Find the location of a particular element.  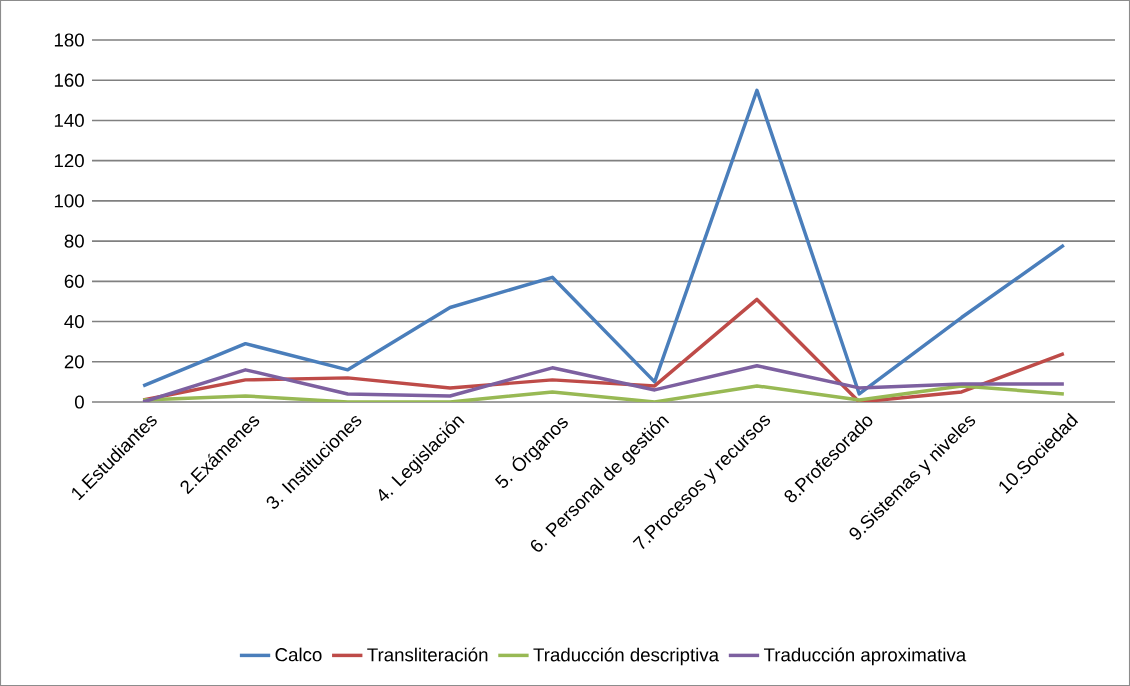

y-tick-label: 20 is located at coordinates (74, 362).